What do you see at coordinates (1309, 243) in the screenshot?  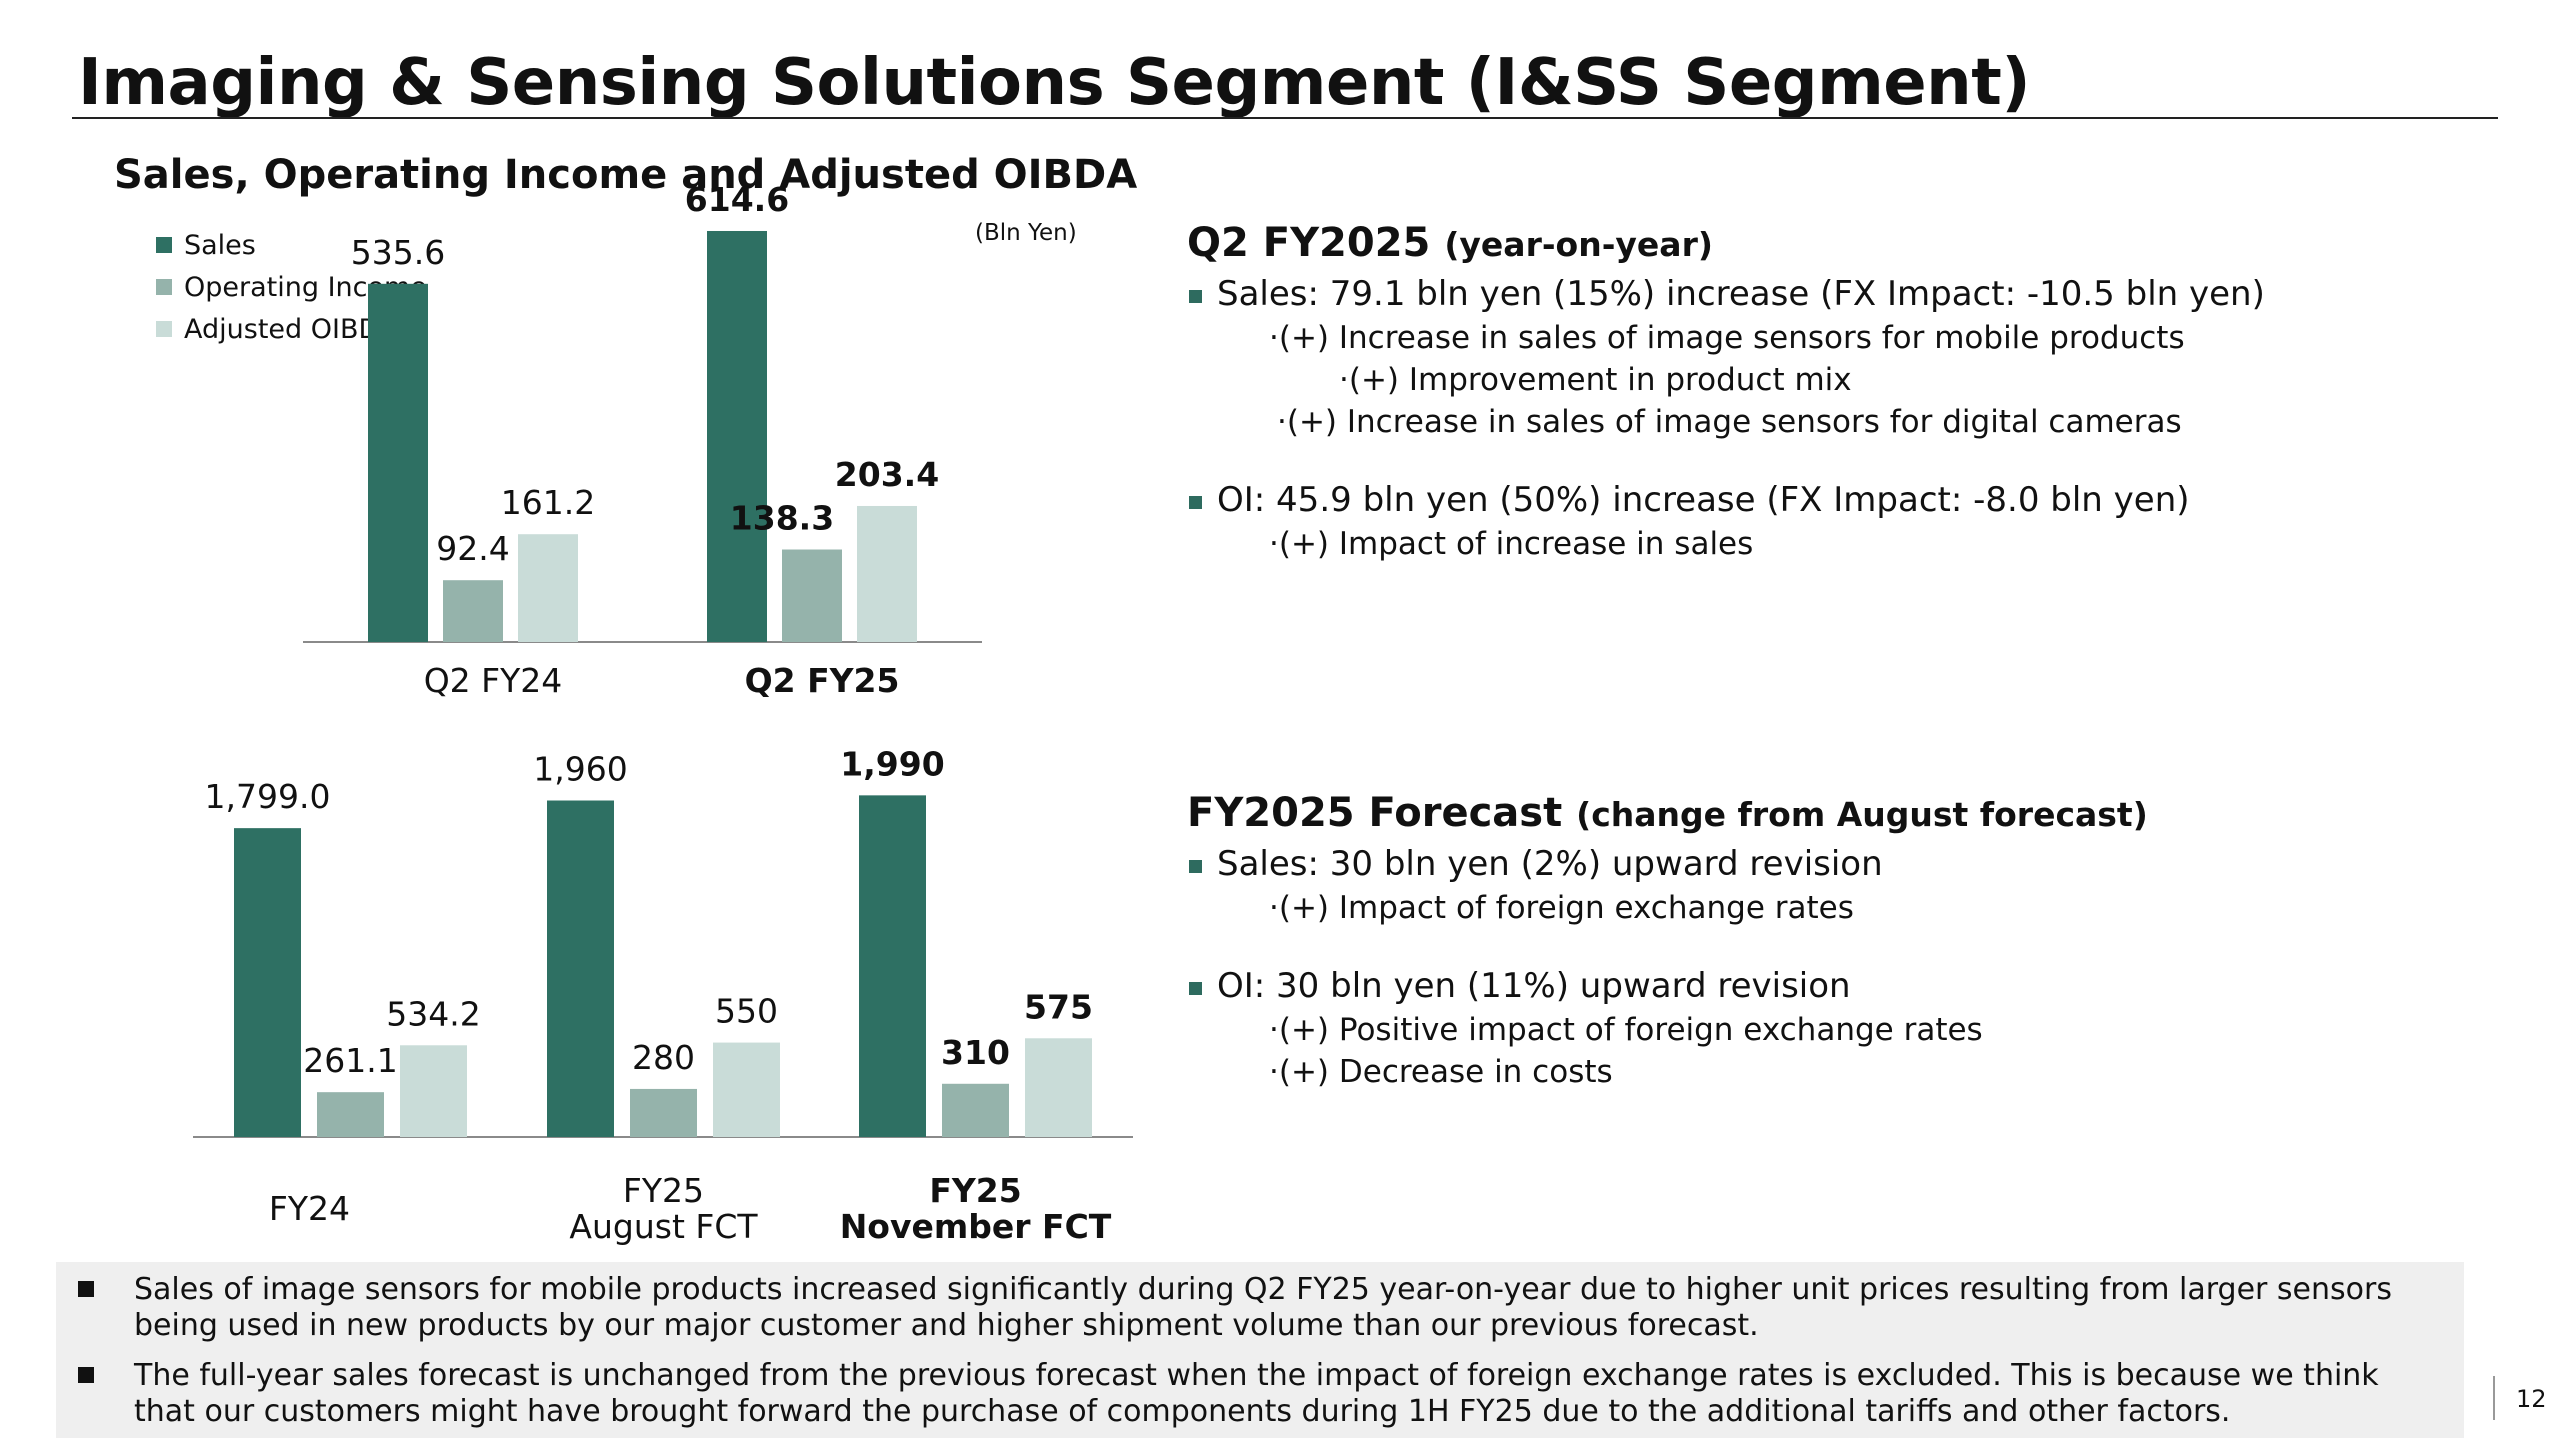 I see `q2-title-main: Q2 FY2025` at bounding box center [1309, 243].